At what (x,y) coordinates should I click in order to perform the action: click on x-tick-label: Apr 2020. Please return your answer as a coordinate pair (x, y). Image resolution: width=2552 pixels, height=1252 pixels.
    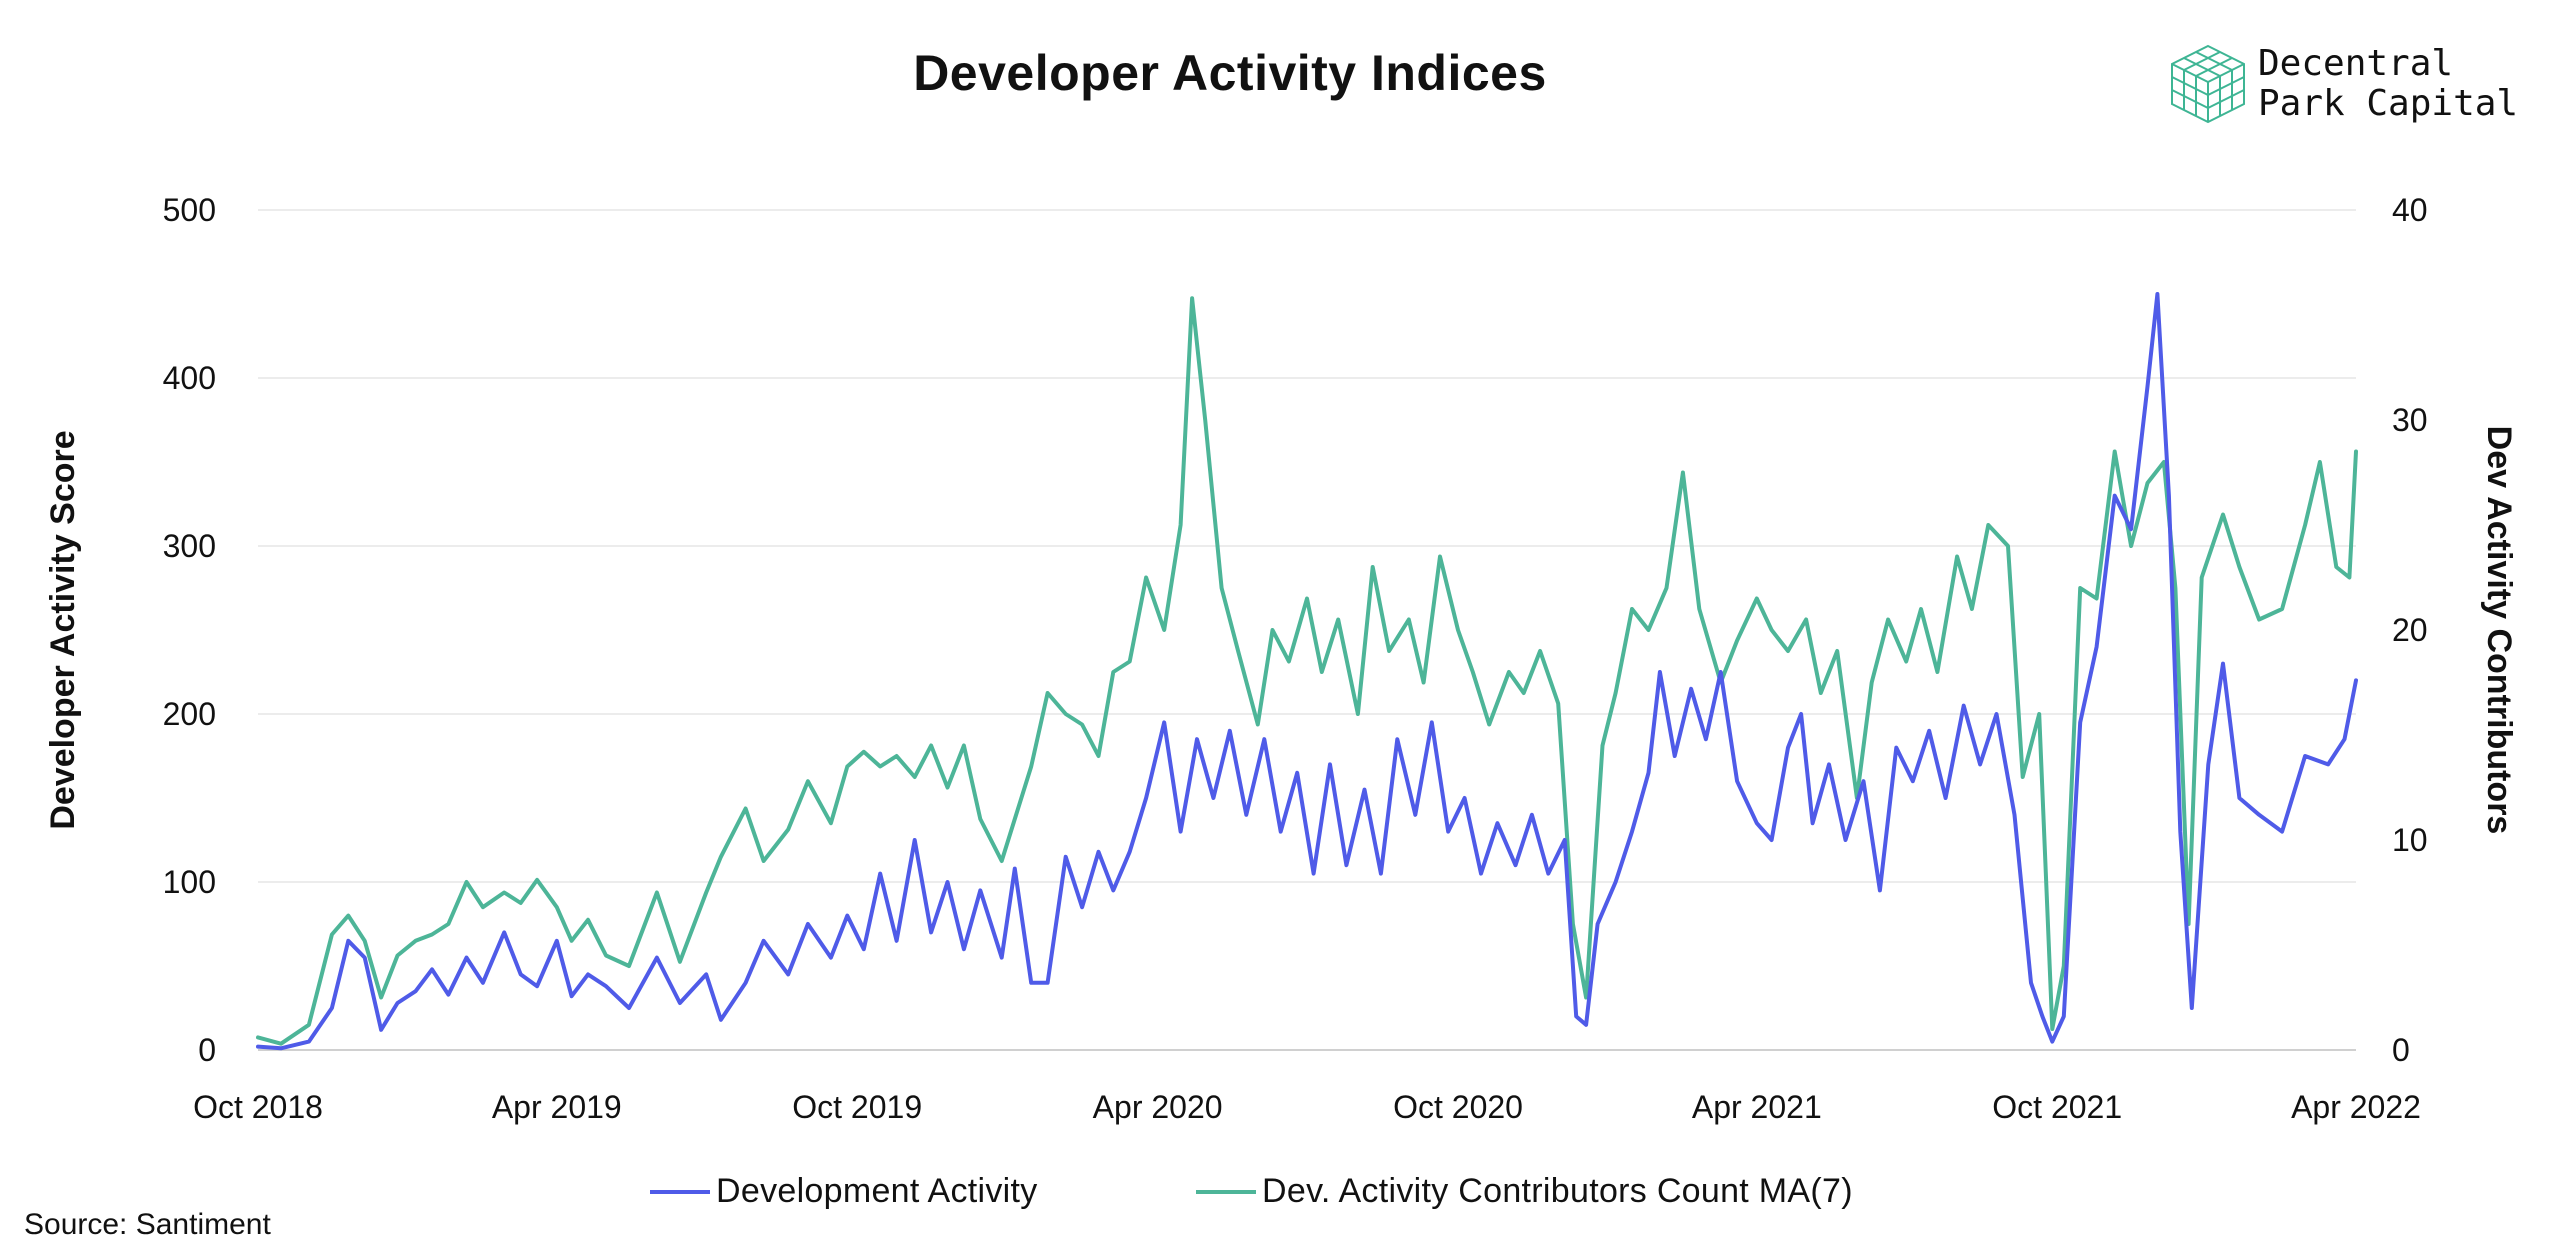
    Looking at the image, I should click on (1158, 1107).